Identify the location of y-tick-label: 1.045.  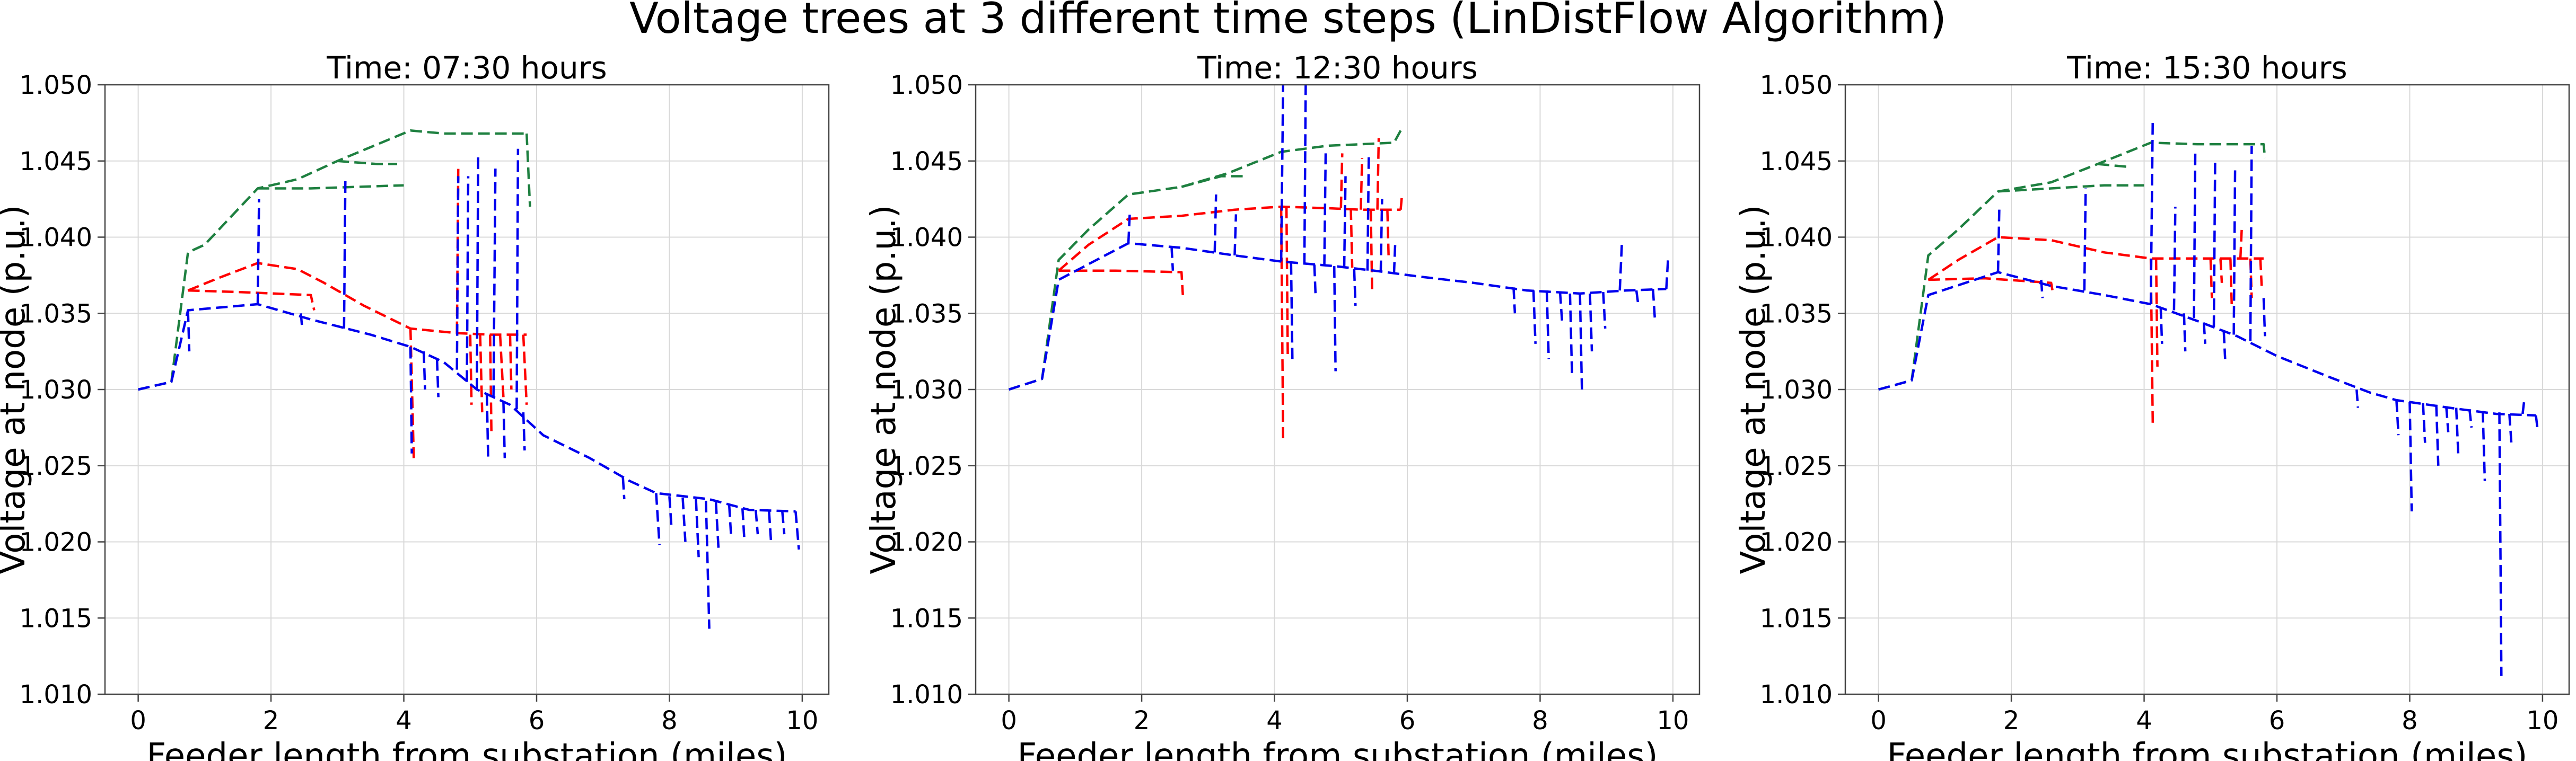
(926, 161).